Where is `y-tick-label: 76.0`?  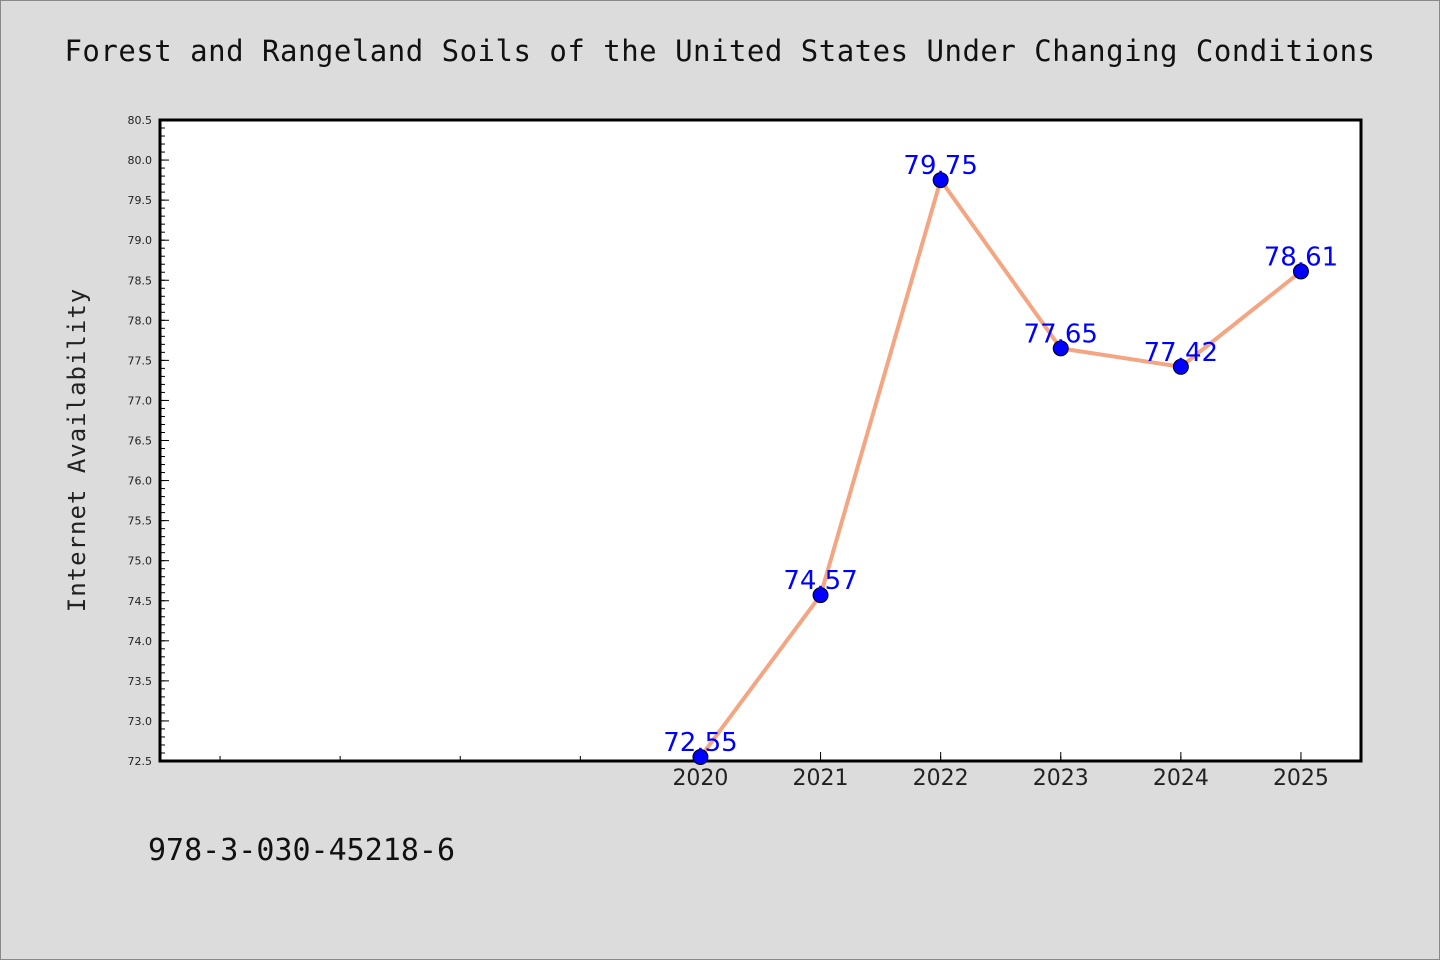
y-tick-label: 76.0 is located at coordinates (140, 481).